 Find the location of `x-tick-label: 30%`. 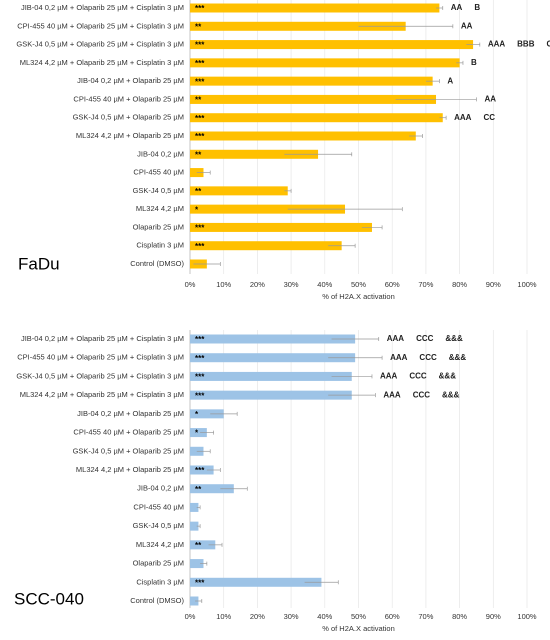

x-tick-label: 30% is located at coordinates (291, 284).